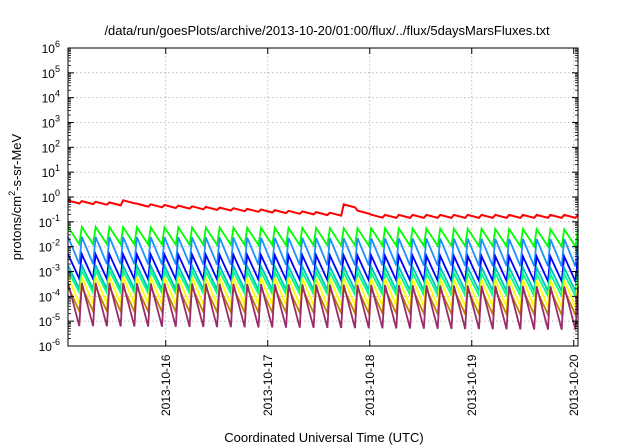  What do you see at coordinates (323, 437) in the screenshot?
I see `x-axis-label: Coordinated Universal Time (UTC)` at bounding box center [323, 437].